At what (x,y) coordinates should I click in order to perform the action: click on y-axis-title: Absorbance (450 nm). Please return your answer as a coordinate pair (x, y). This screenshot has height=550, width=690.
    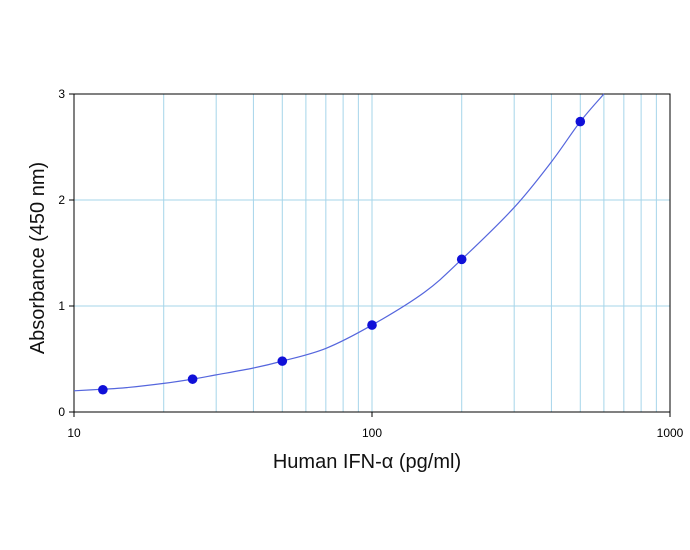
    Looking at the image, I should click on (38, 258).